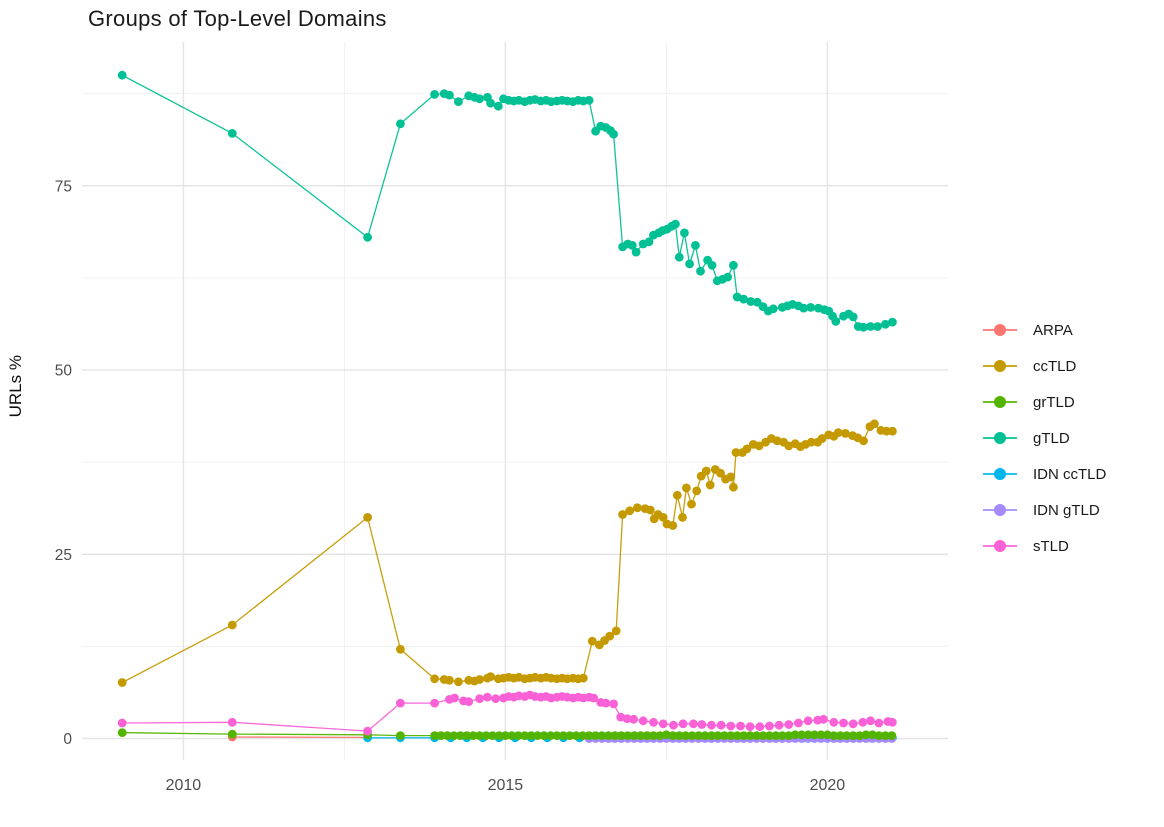 The width and height of the screenshot is (1164, 827). What do you see at coordinates (1055, 366) in the screenshot?
I see `legend-label: ccTLD` at bounding box center [1055, 366].